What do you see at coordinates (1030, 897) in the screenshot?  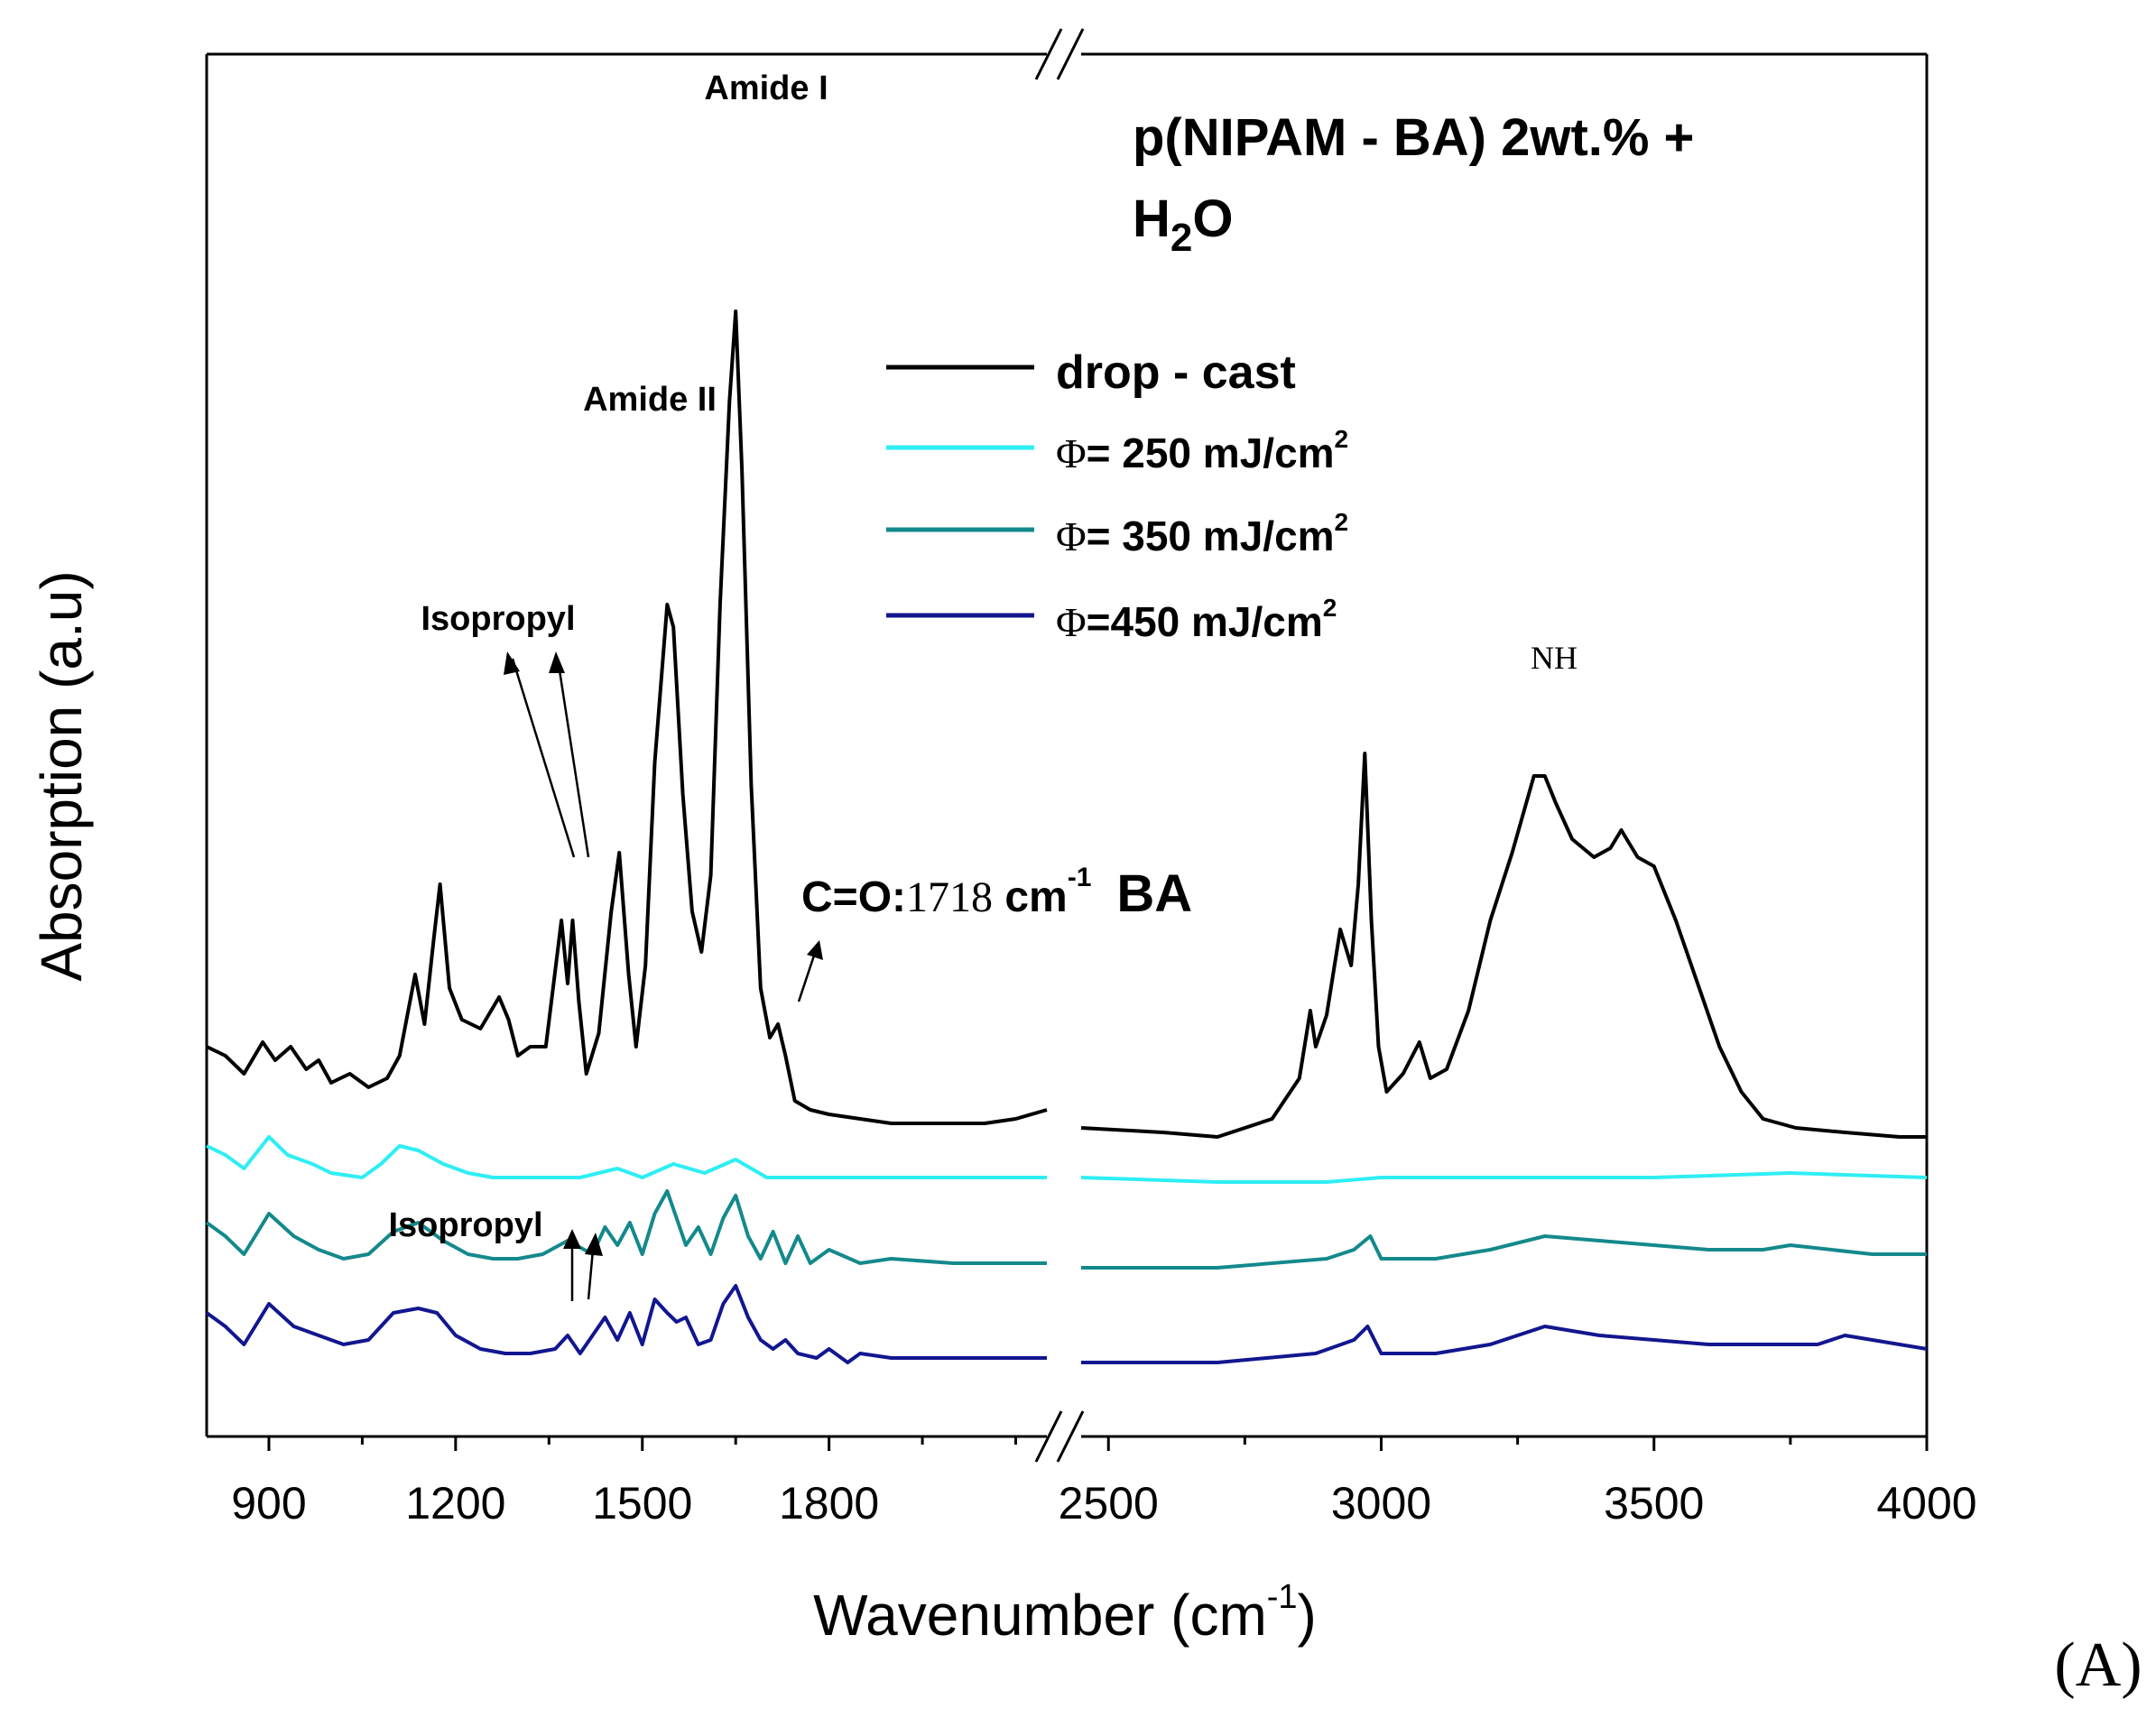 I see `annotation-co-unit: cm` at bounding box center [1030, 897].